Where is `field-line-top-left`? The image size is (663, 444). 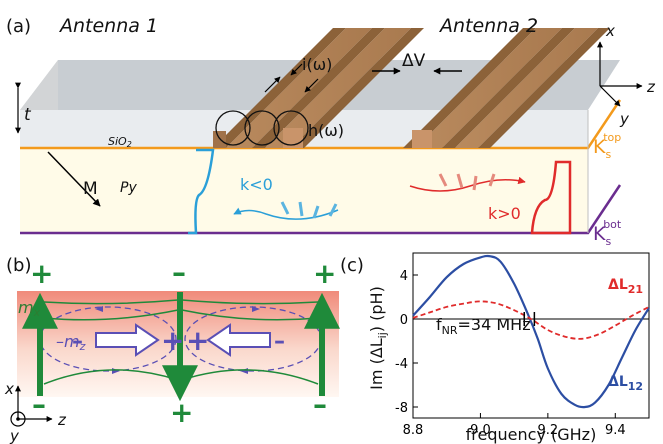 field-line-top-left is located at coordinates (111, 302).